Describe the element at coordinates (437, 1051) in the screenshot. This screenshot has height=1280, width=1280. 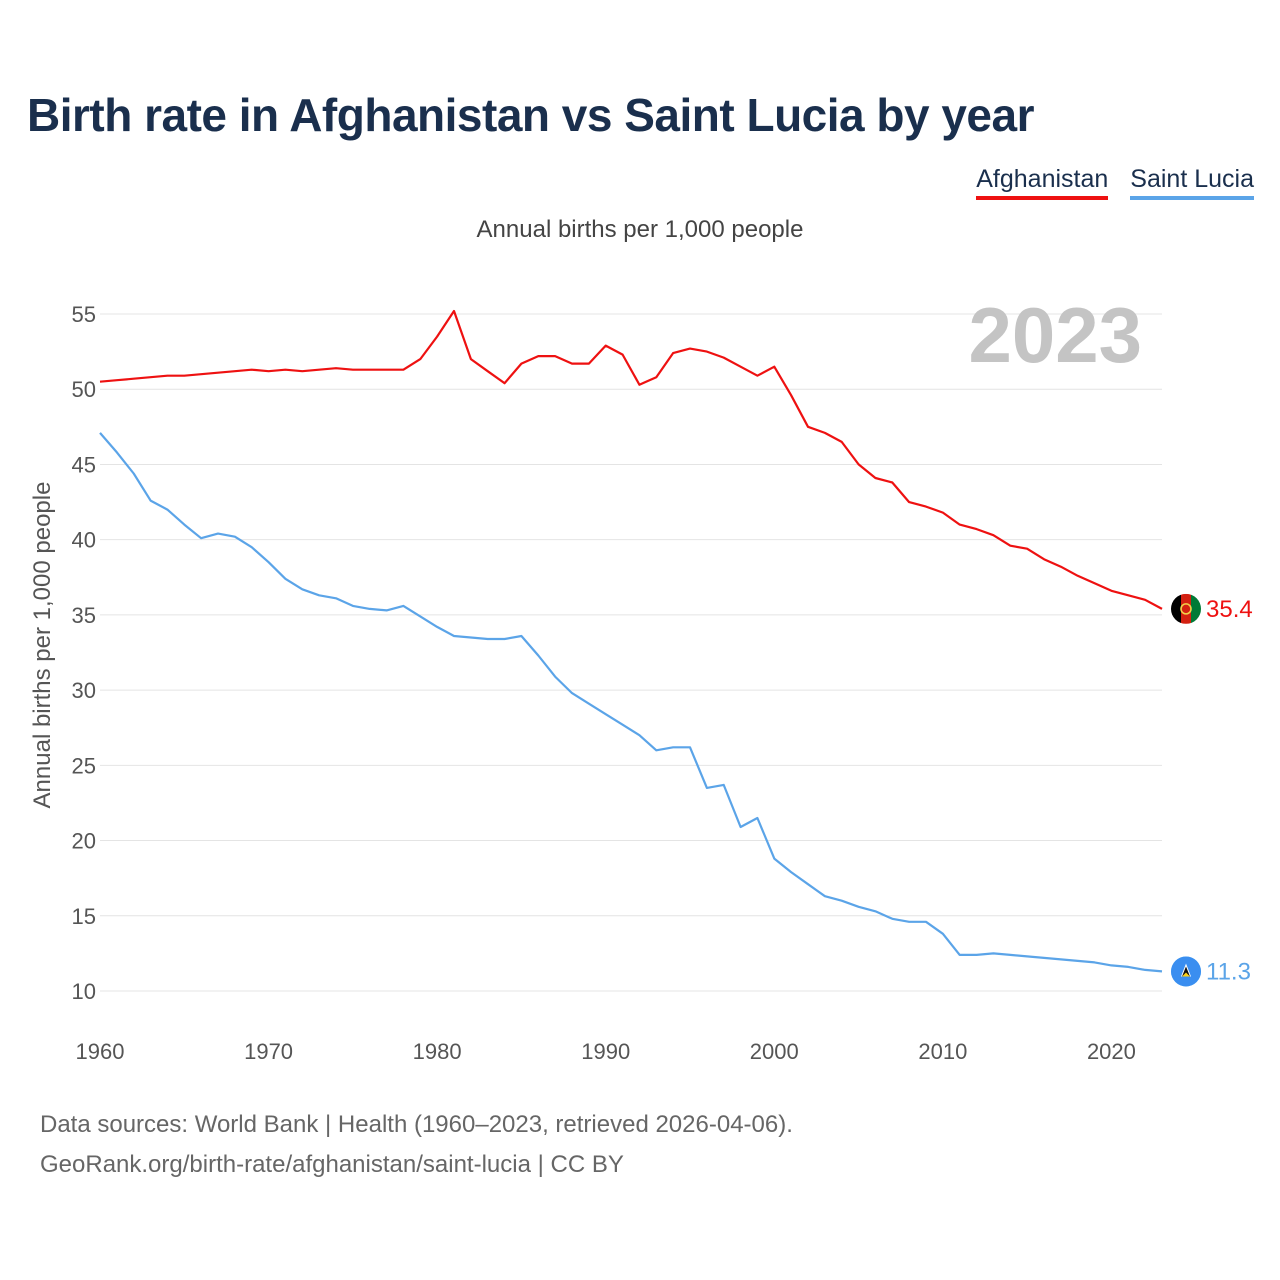
I see `x-tick-1980: 1980` at that location.